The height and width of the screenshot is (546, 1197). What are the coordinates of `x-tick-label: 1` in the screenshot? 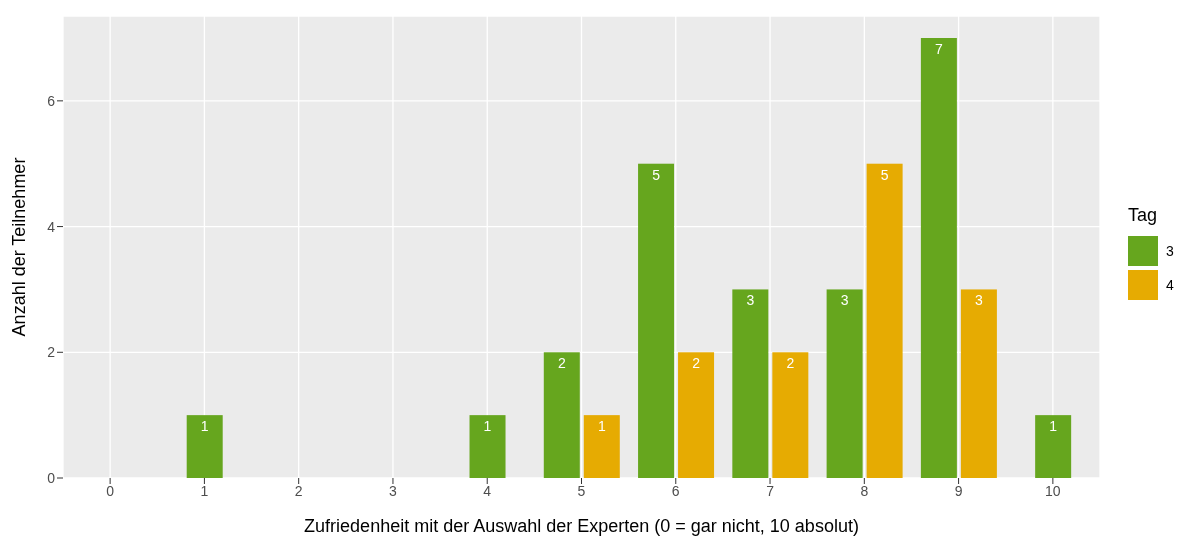 It's located at (204, 490).